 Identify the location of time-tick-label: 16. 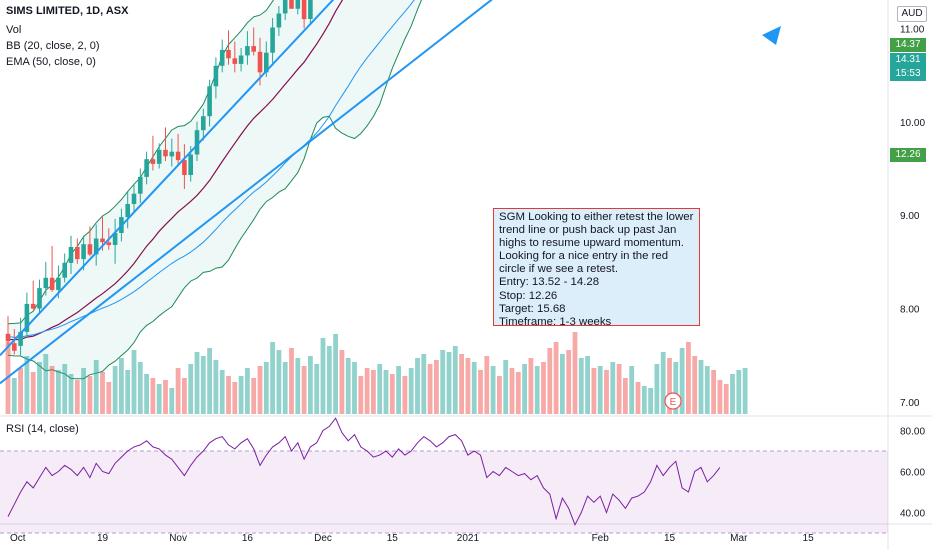
(248, 538).